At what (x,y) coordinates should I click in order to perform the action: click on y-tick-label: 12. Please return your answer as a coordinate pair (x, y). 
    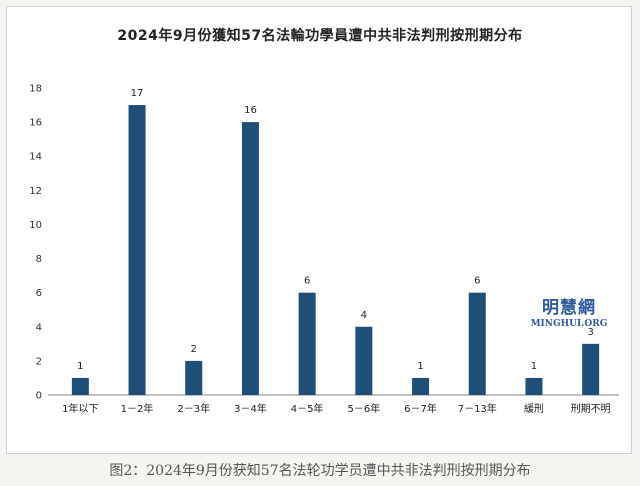
    Looking at the image, I should click on (35, 191).